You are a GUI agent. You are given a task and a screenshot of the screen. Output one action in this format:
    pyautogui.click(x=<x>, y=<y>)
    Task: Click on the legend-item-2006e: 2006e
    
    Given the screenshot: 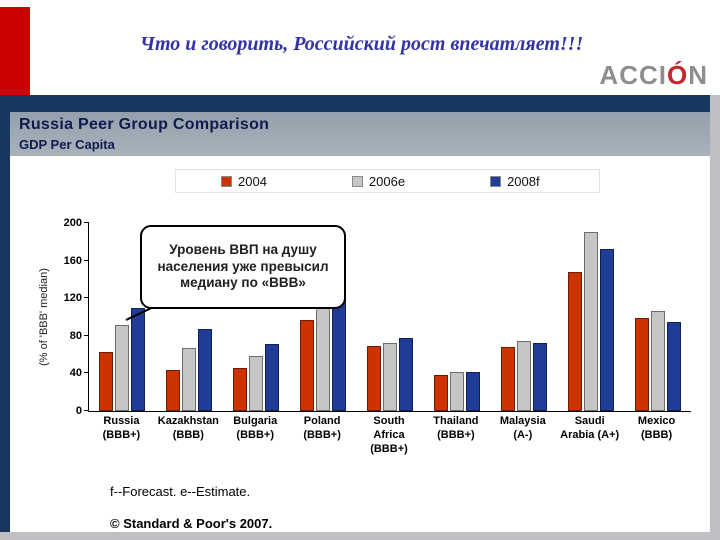 What is the action you would take?
    pyautogui.click(x=378, y=181)
    